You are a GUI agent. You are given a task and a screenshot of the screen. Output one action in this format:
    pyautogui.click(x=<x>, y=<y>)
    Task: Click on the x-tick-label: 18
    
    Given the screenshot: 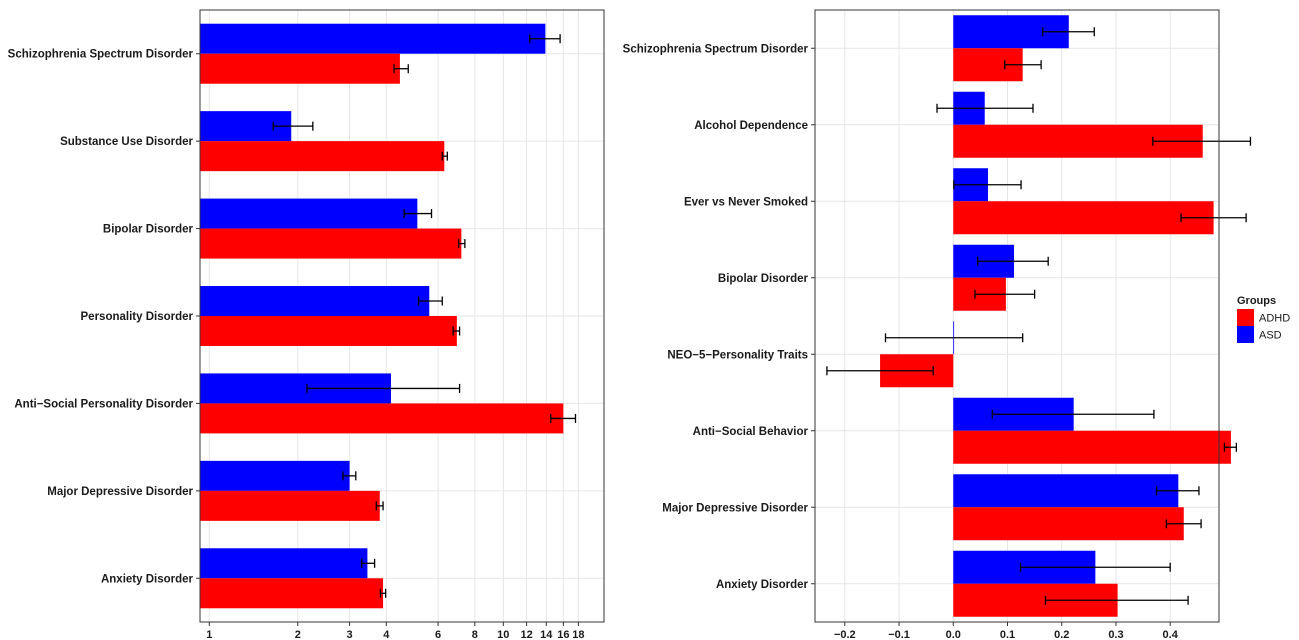 What is the action you would take?
    pyautogui.click(x=578, y=634)
    